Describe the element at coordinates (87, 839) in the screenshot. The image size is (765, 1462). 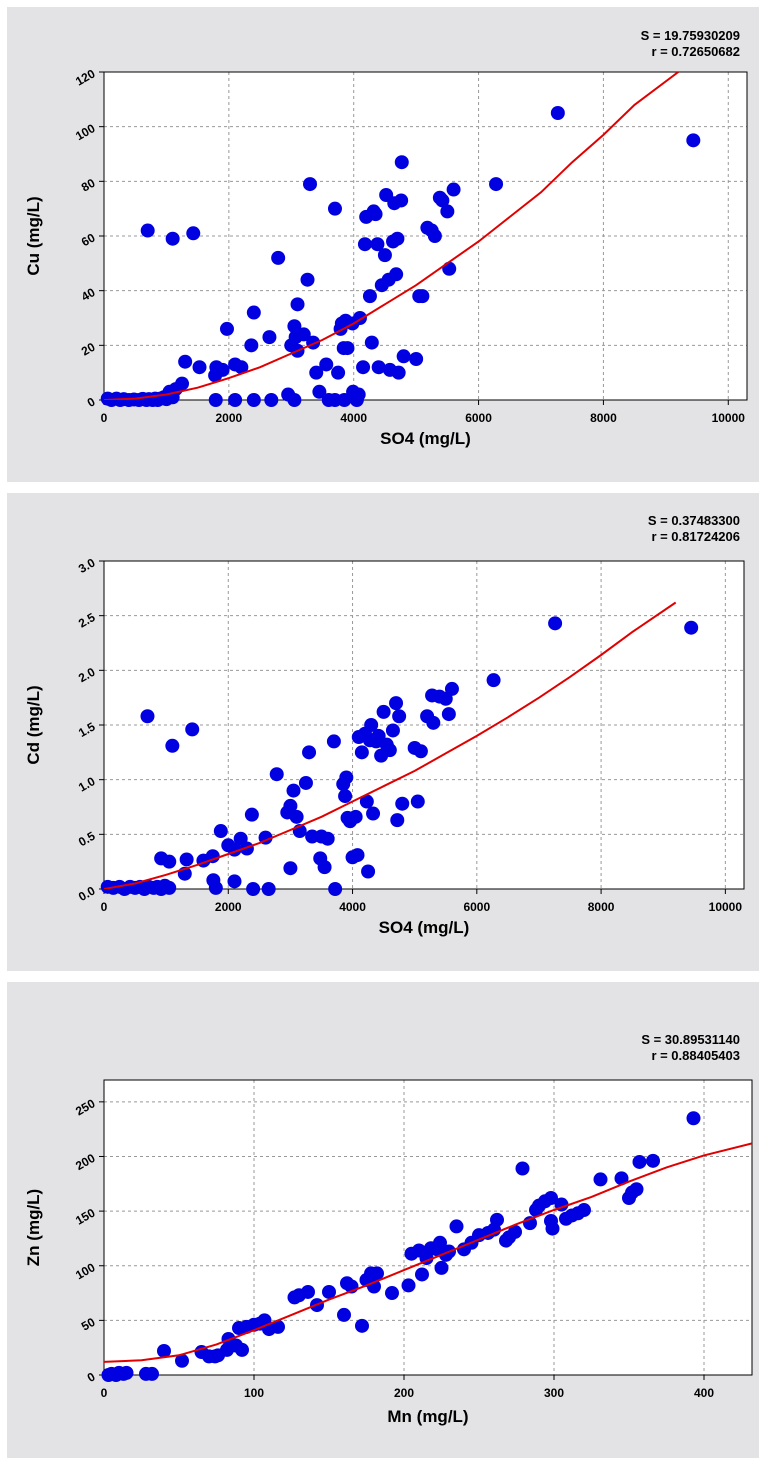
I see `y-tick-label: 0.5` at that location.